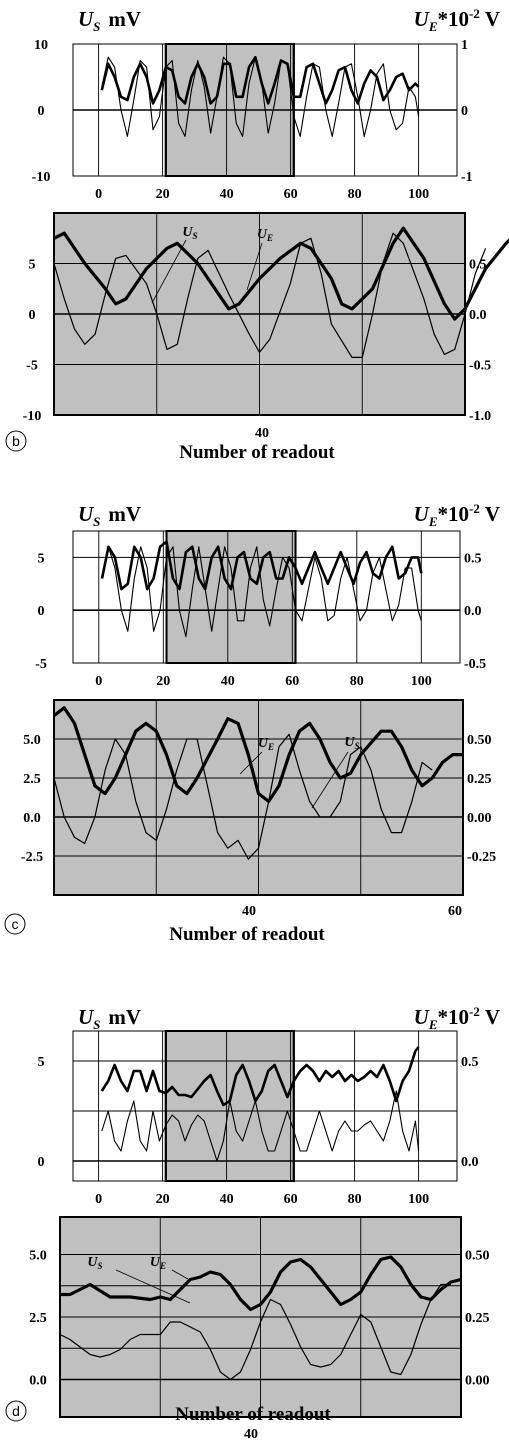 This screenshot has height=1440, width=509. What do you see at coordinates (477, 1381) in the screenshot?
I see `zoom-y-tick-right: 0.00` at bounding box center [477, 1381].